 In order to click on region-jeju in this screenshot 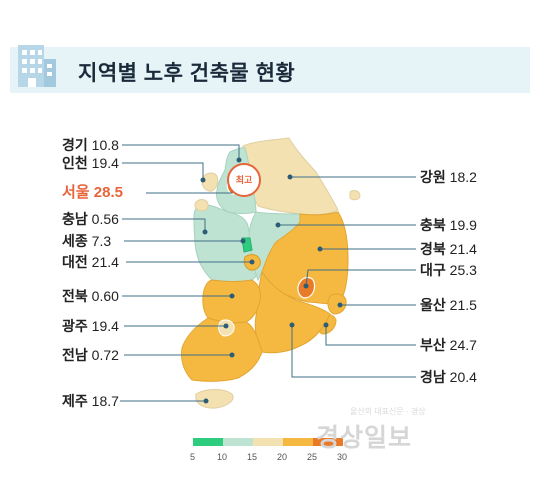, I will do `click(214, 399)`.